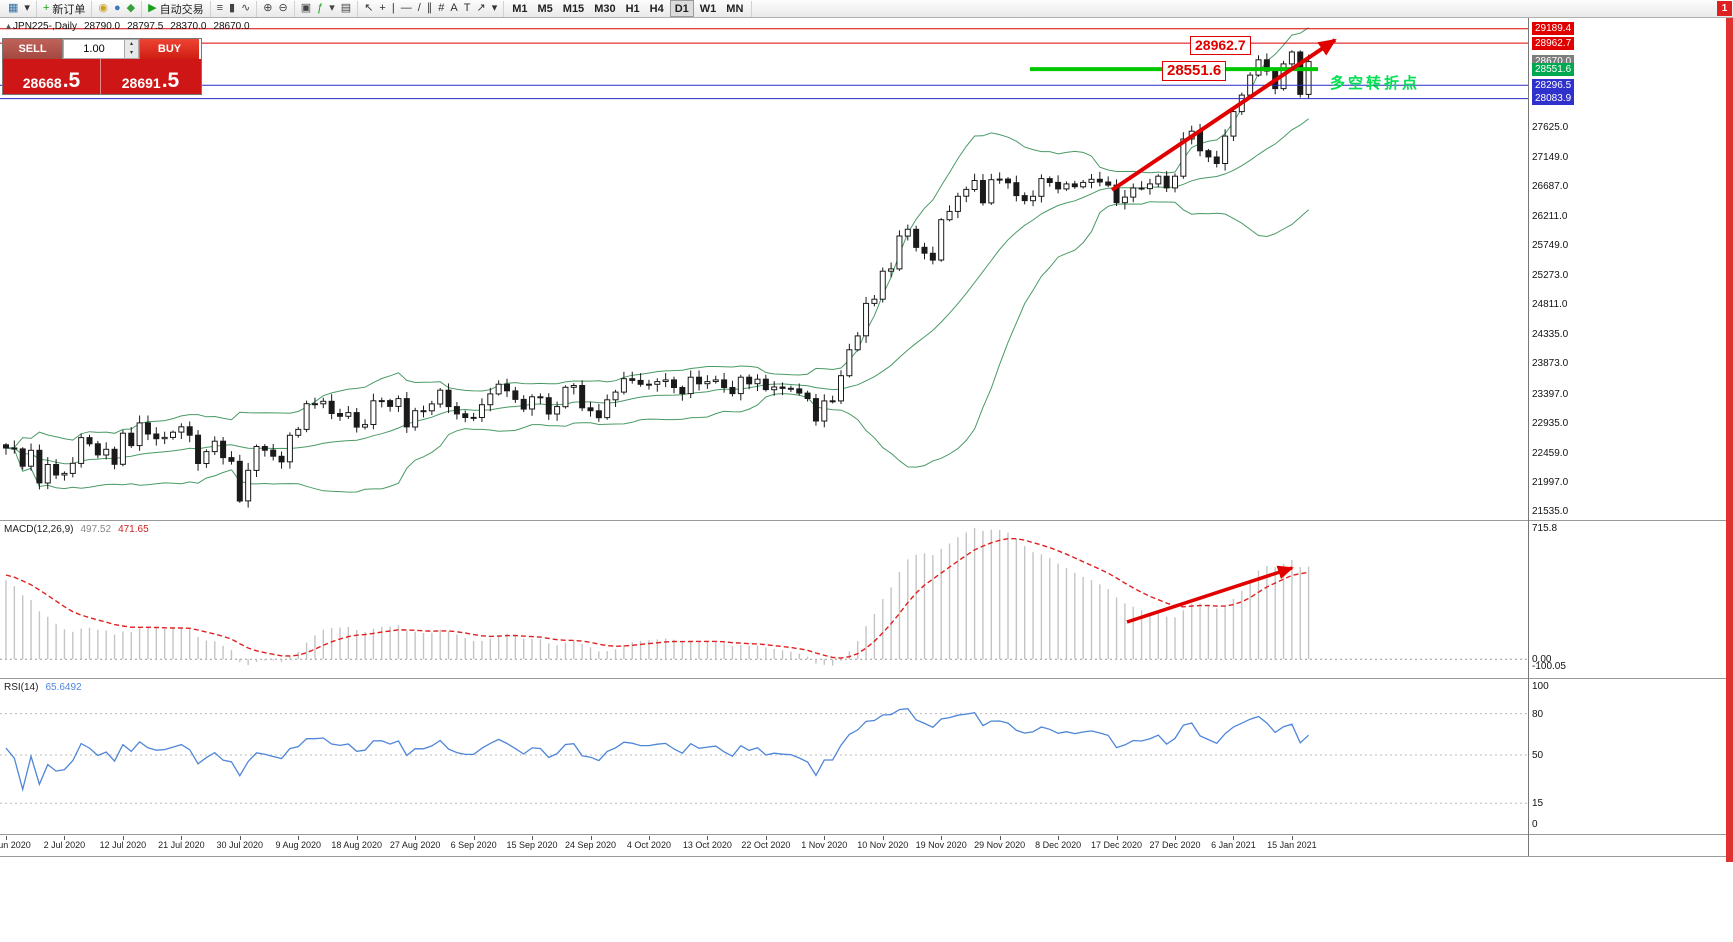 Image resolution: width=1733 pixels, height=942 pixels. I want to click on date-tick-label: 19 Nov 2020, so click(941, 845).